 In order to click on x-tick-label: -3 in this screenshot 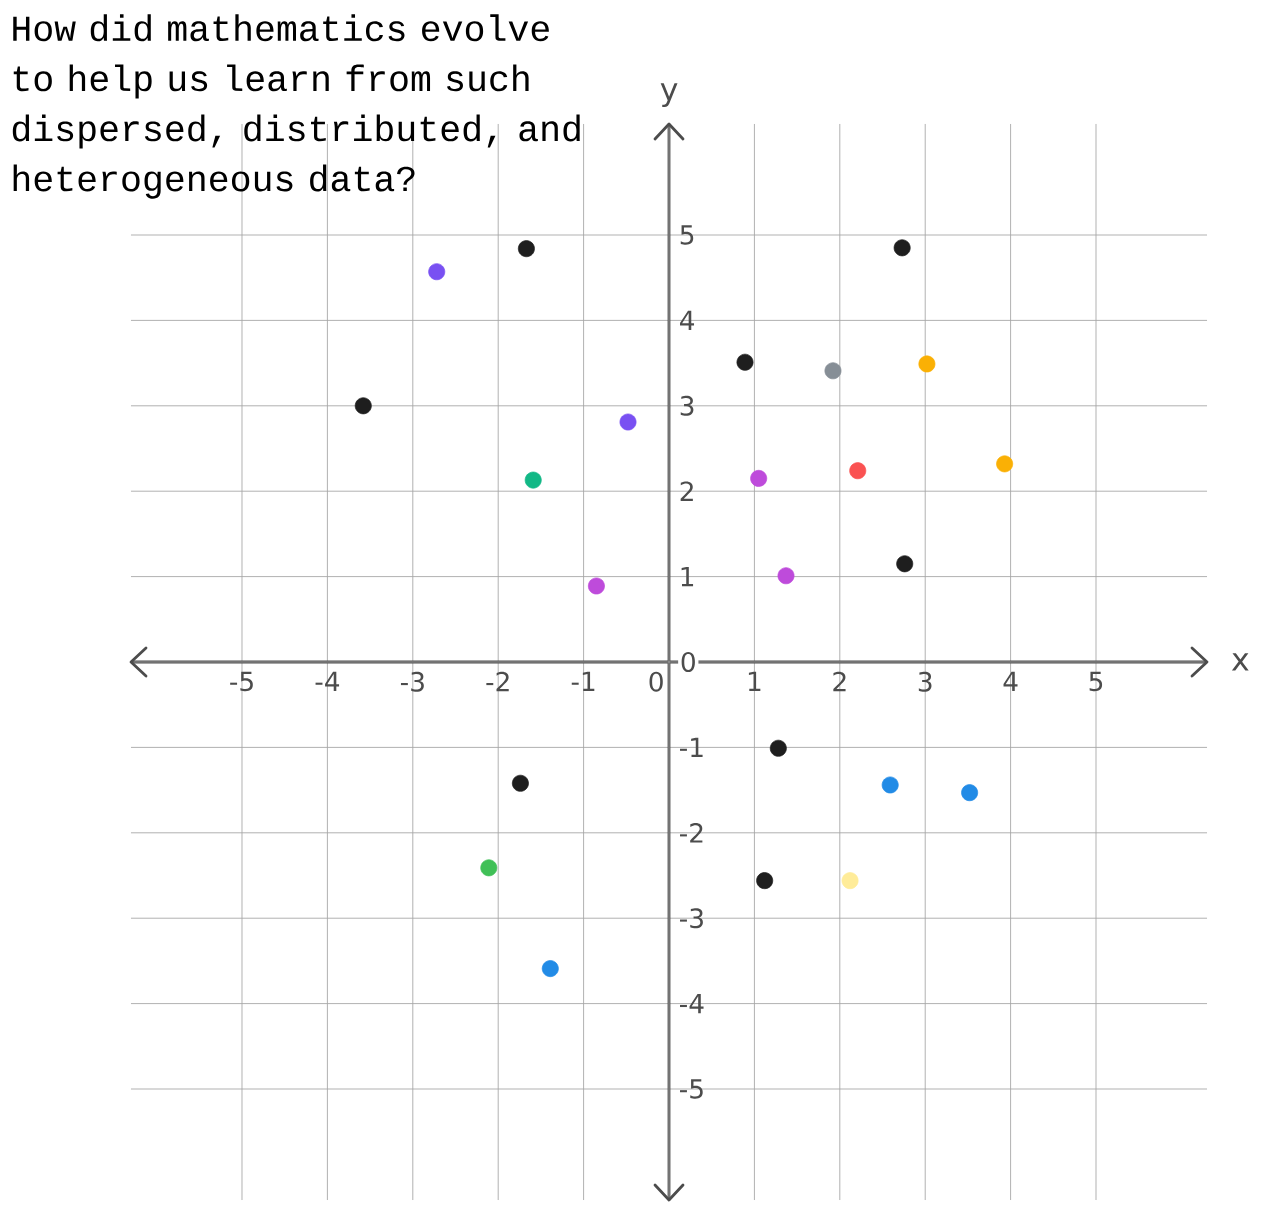, I will do `click(412, 681)`.